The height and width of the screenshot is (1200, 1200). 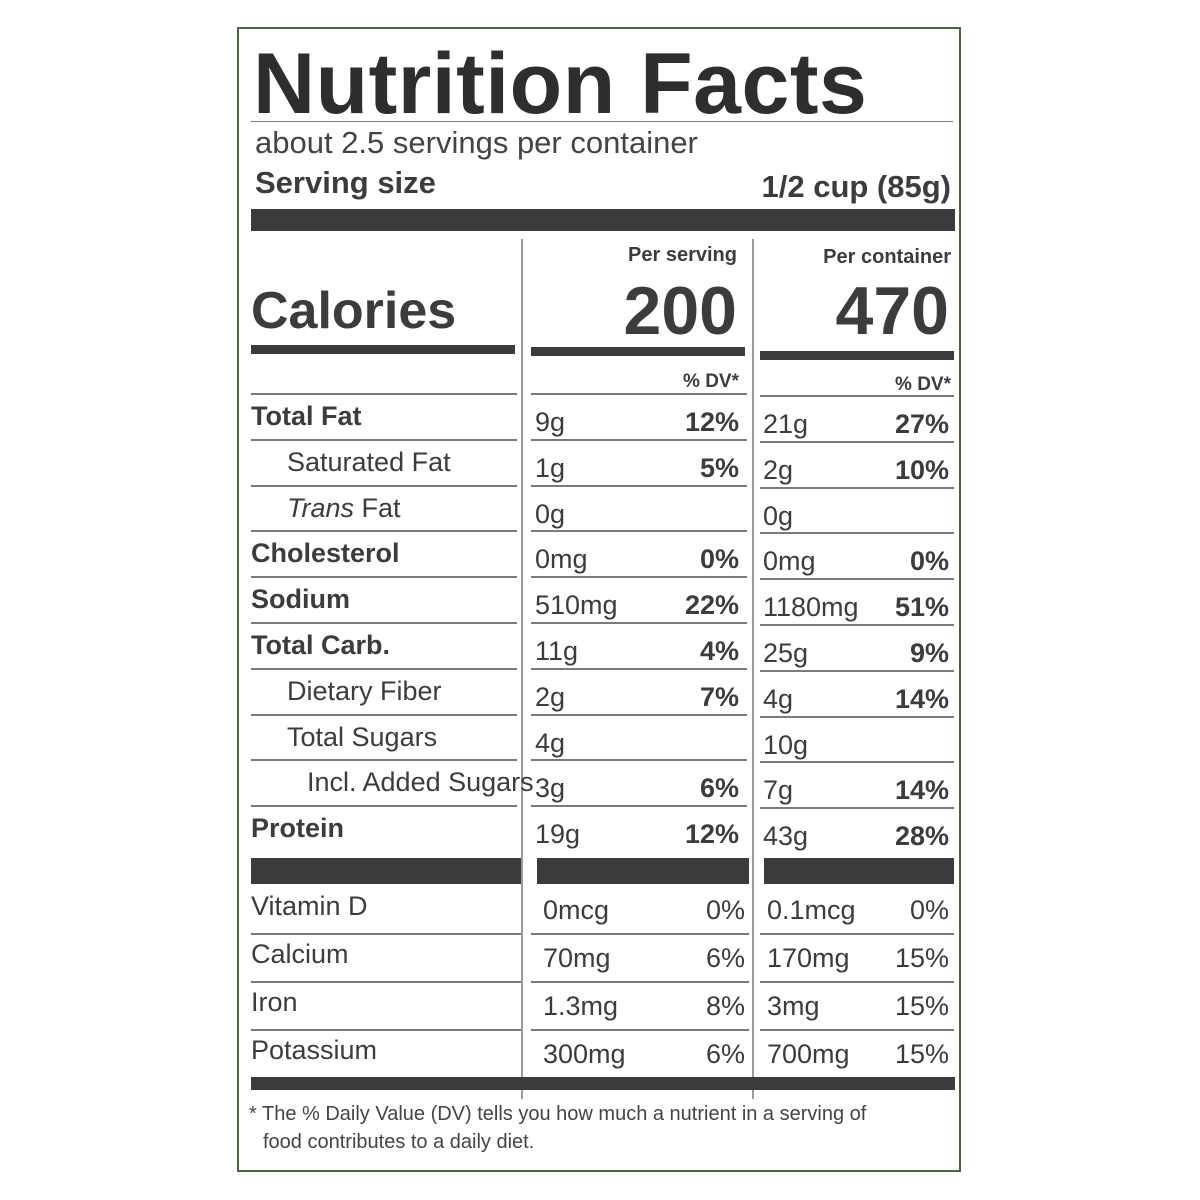 What do you see at coordinates (719, 651) in the screenshot?
I see `serving-dv-percent: 4%` at bounding box center [719, 651].